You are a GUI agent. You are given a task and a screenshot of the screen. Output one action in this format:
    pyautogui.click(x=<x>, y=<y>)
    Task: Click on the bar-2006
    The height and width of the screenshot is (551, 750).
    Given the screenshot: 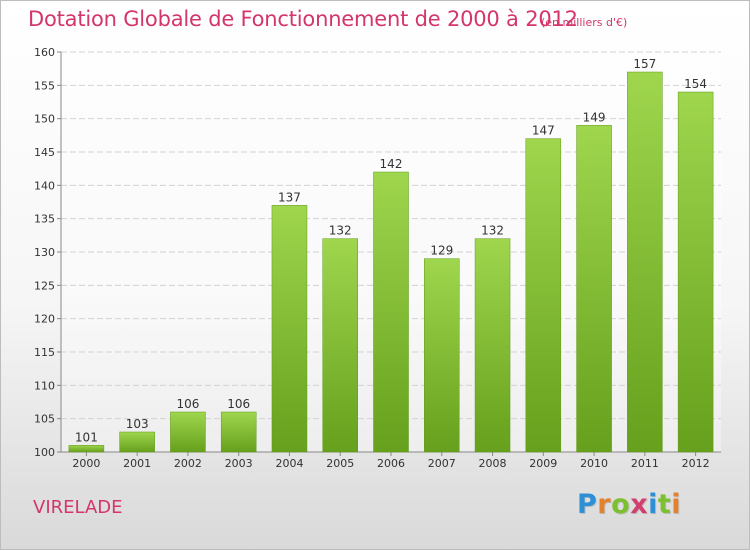 What is the action you would take?
    pyautogui.click(x=391, y=312)
    